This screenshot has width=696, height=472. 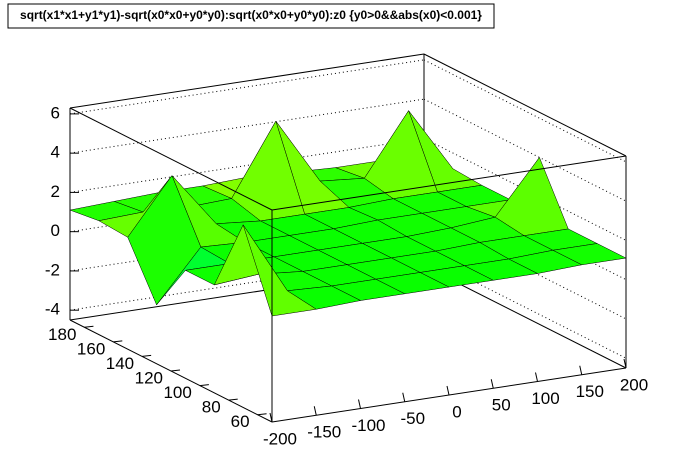 I want to click on x-tick-label: 100, so click(x=545, y=398).